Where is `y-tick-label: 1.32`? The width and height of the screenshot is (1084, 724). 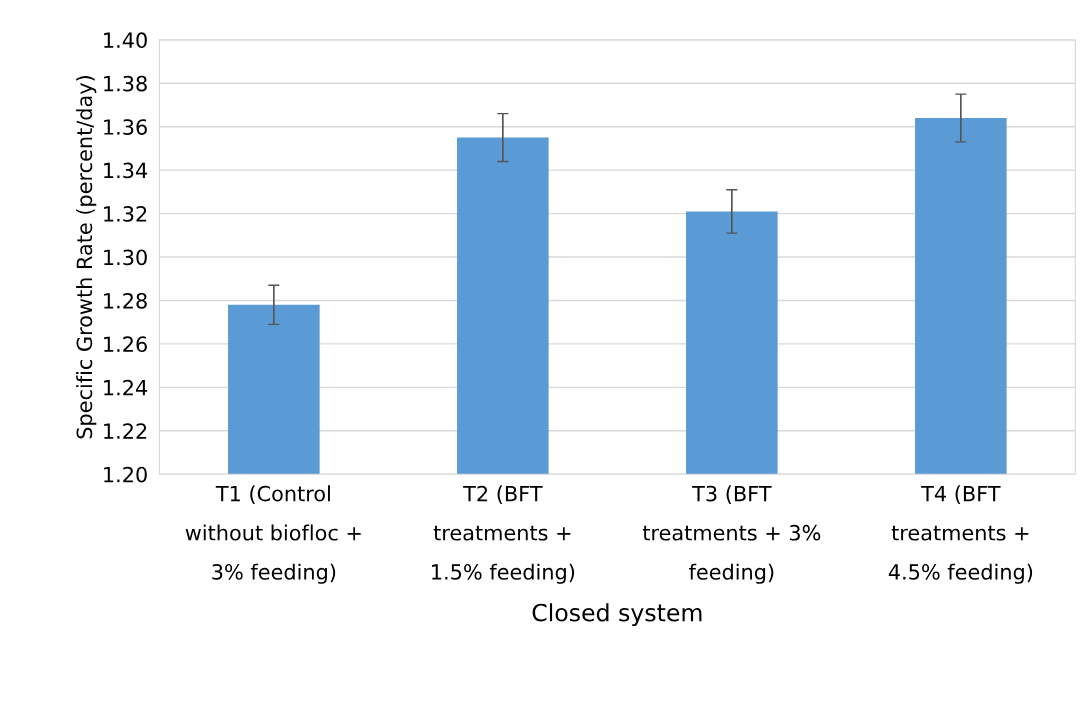
y-tick-label: 1.32 is located at coordinates (125, 214).